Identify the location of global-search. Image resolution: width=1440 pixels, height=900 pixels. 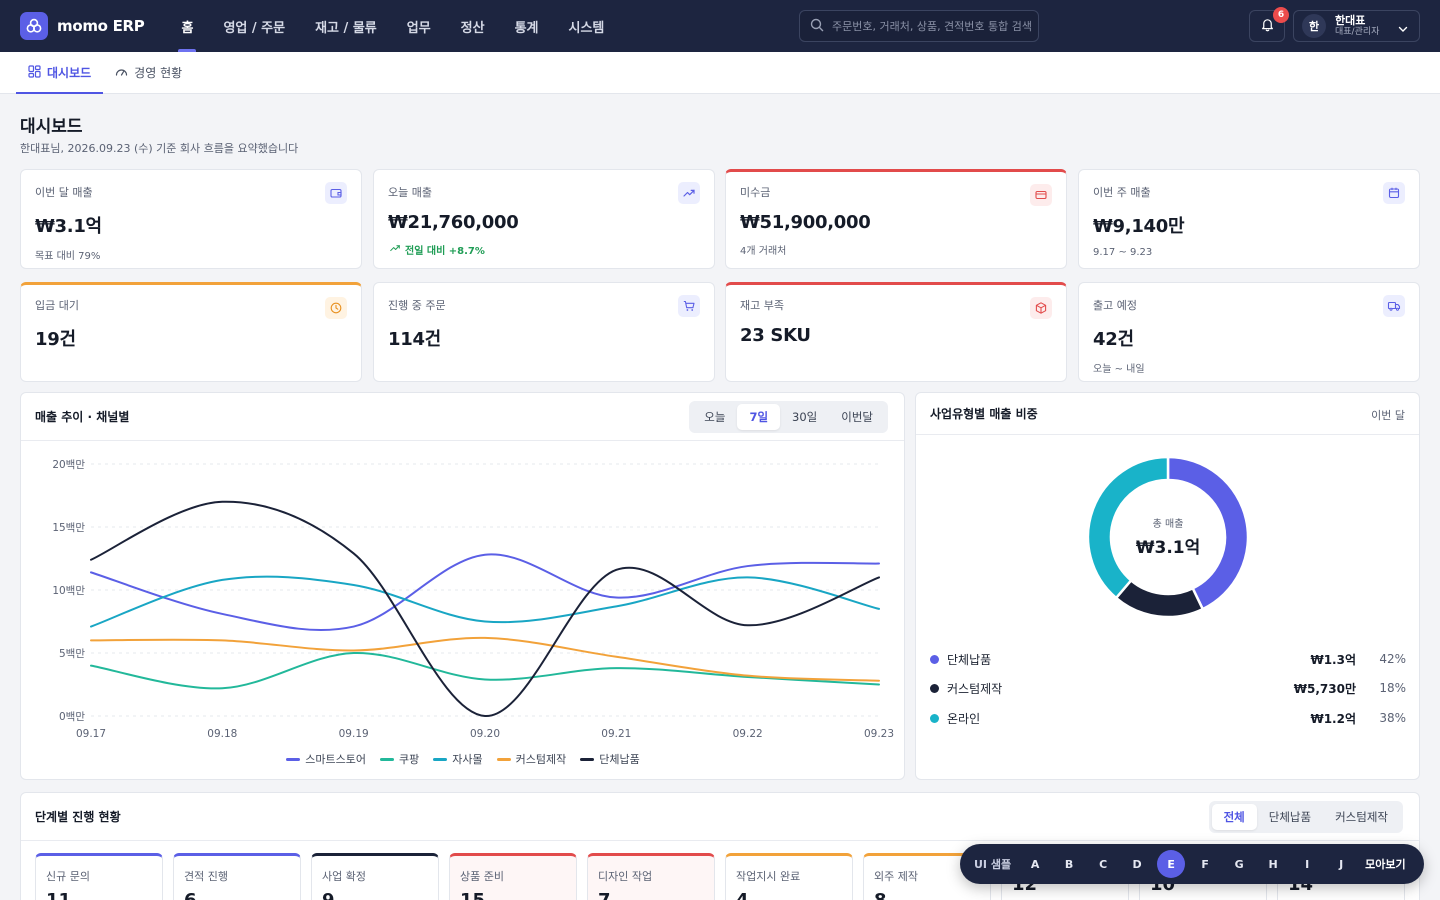
(919, 26).